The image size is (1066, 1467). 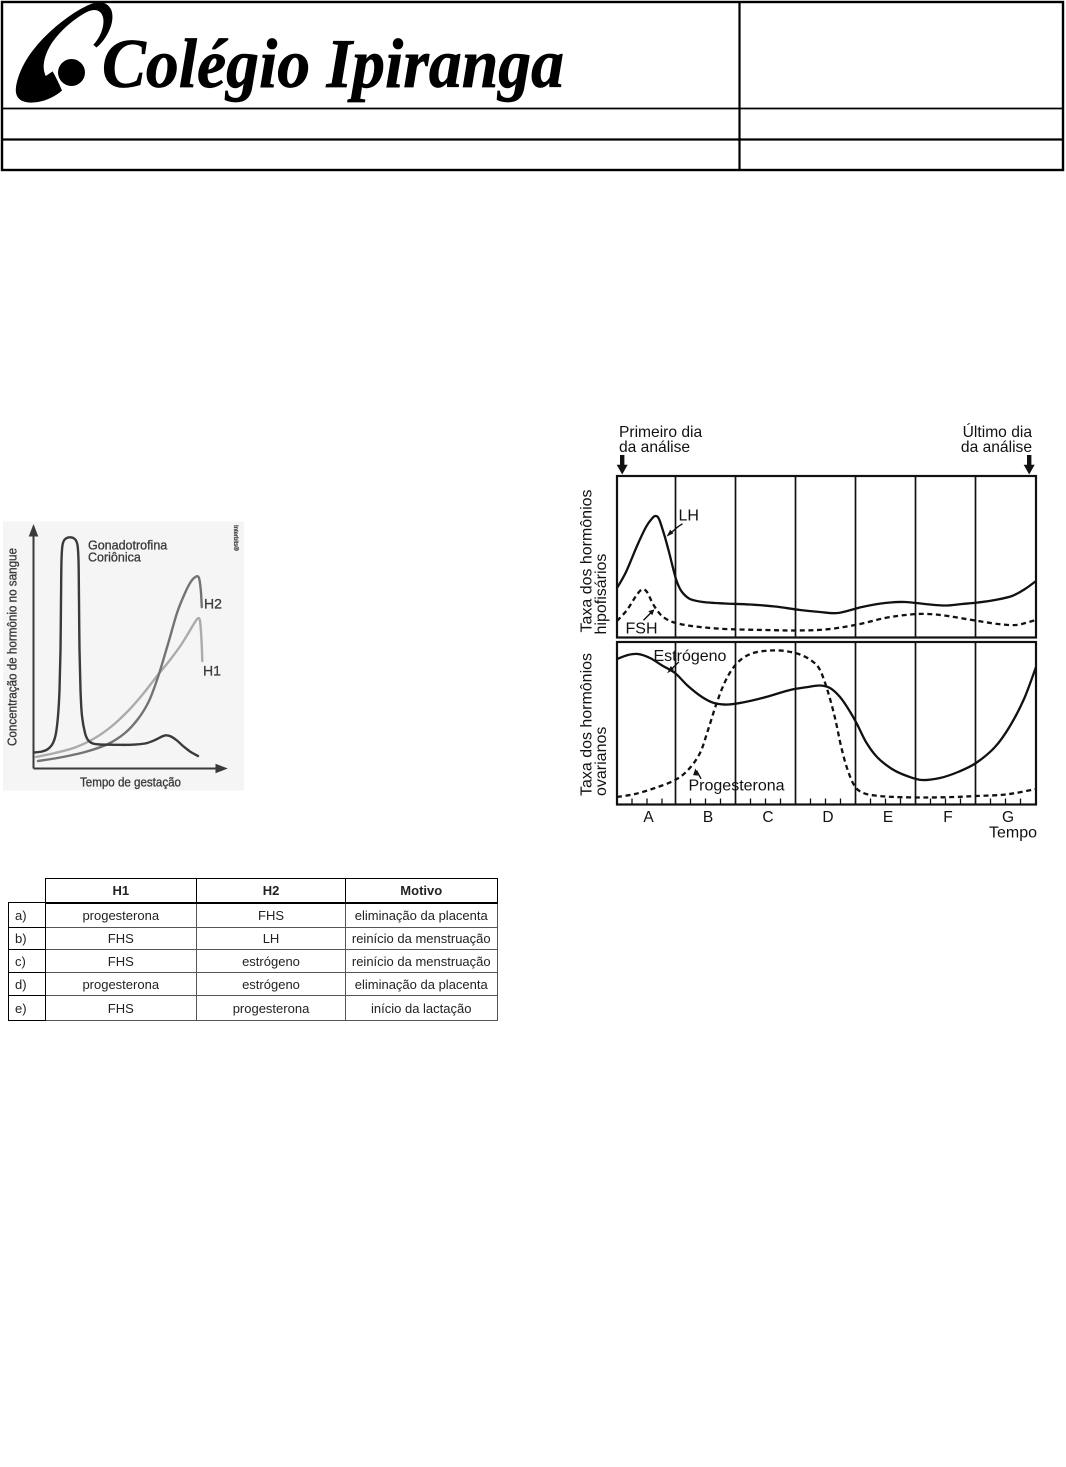 What do you see at coordinates (767, 817) in the screenshot?
I see `svg-text: C` at bounding box center [767, 817].